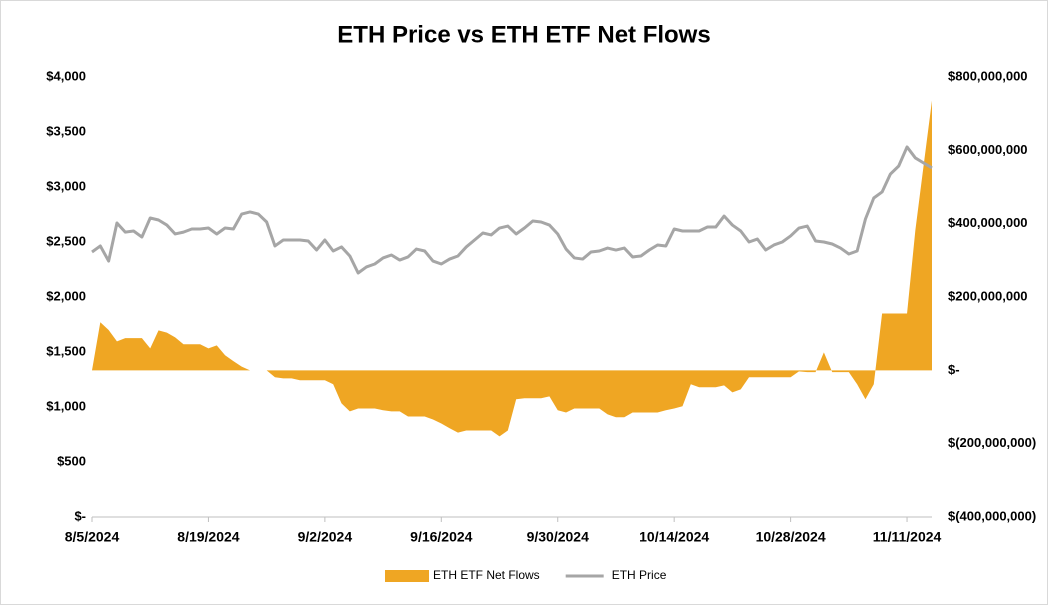  I want to click on y-tick-label: $1,500, so click(66, 350).